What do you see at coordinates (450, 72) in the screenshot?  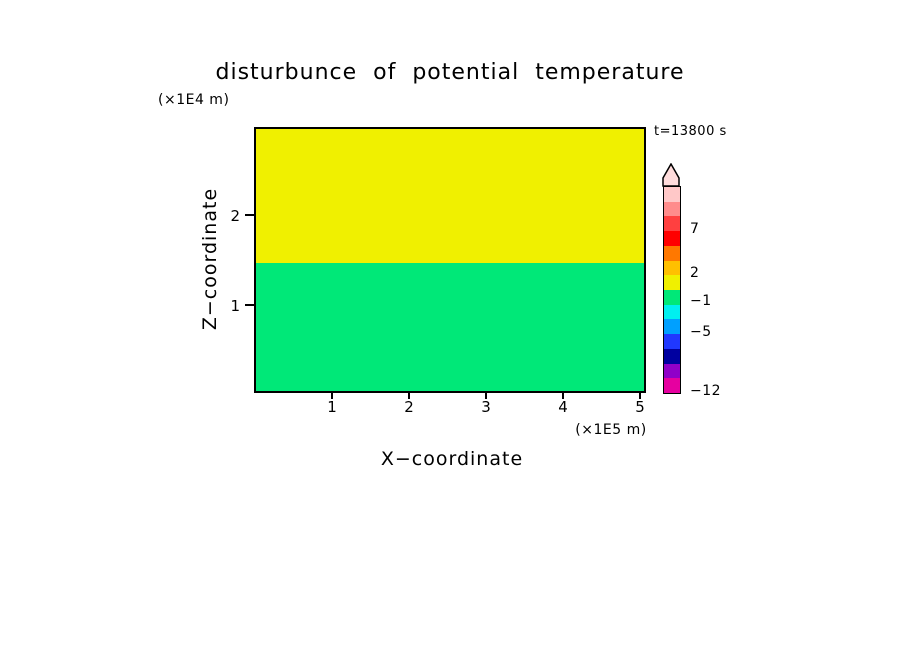 I see `plot-title: disturbunce of potential temperature` at bounding box center [450, 72].